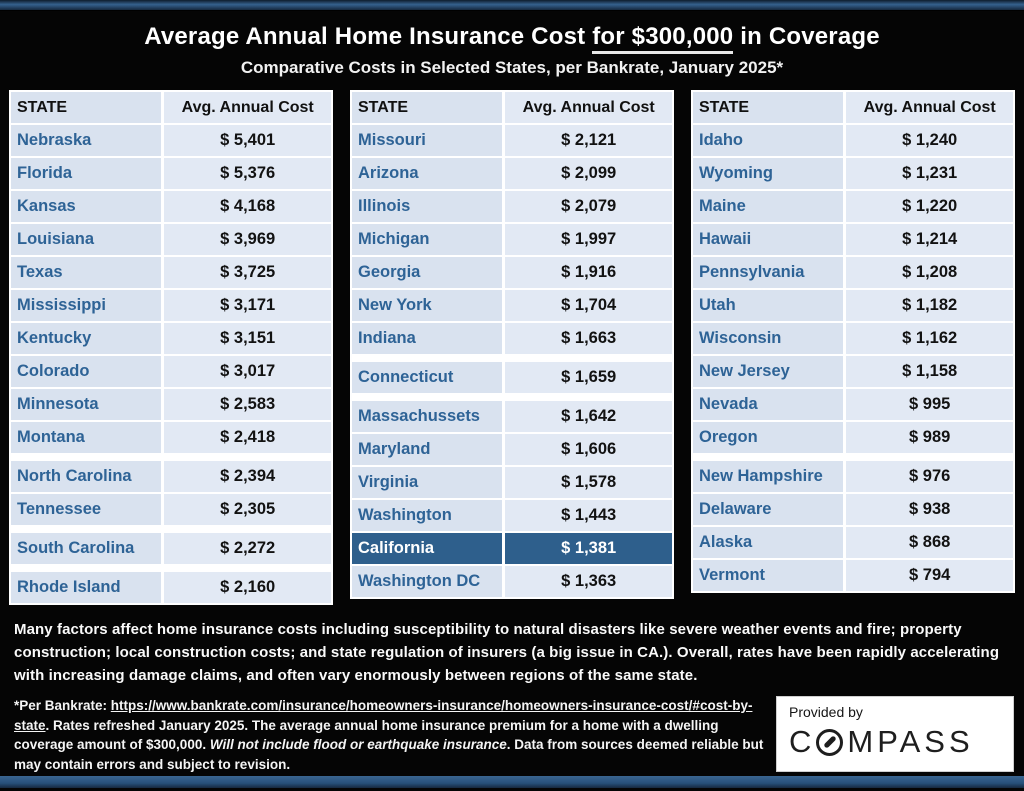 The height and width of the screenshot is (791, 1024). I want to click on table-row: Arizona $ 2,099, so click(512, 173).